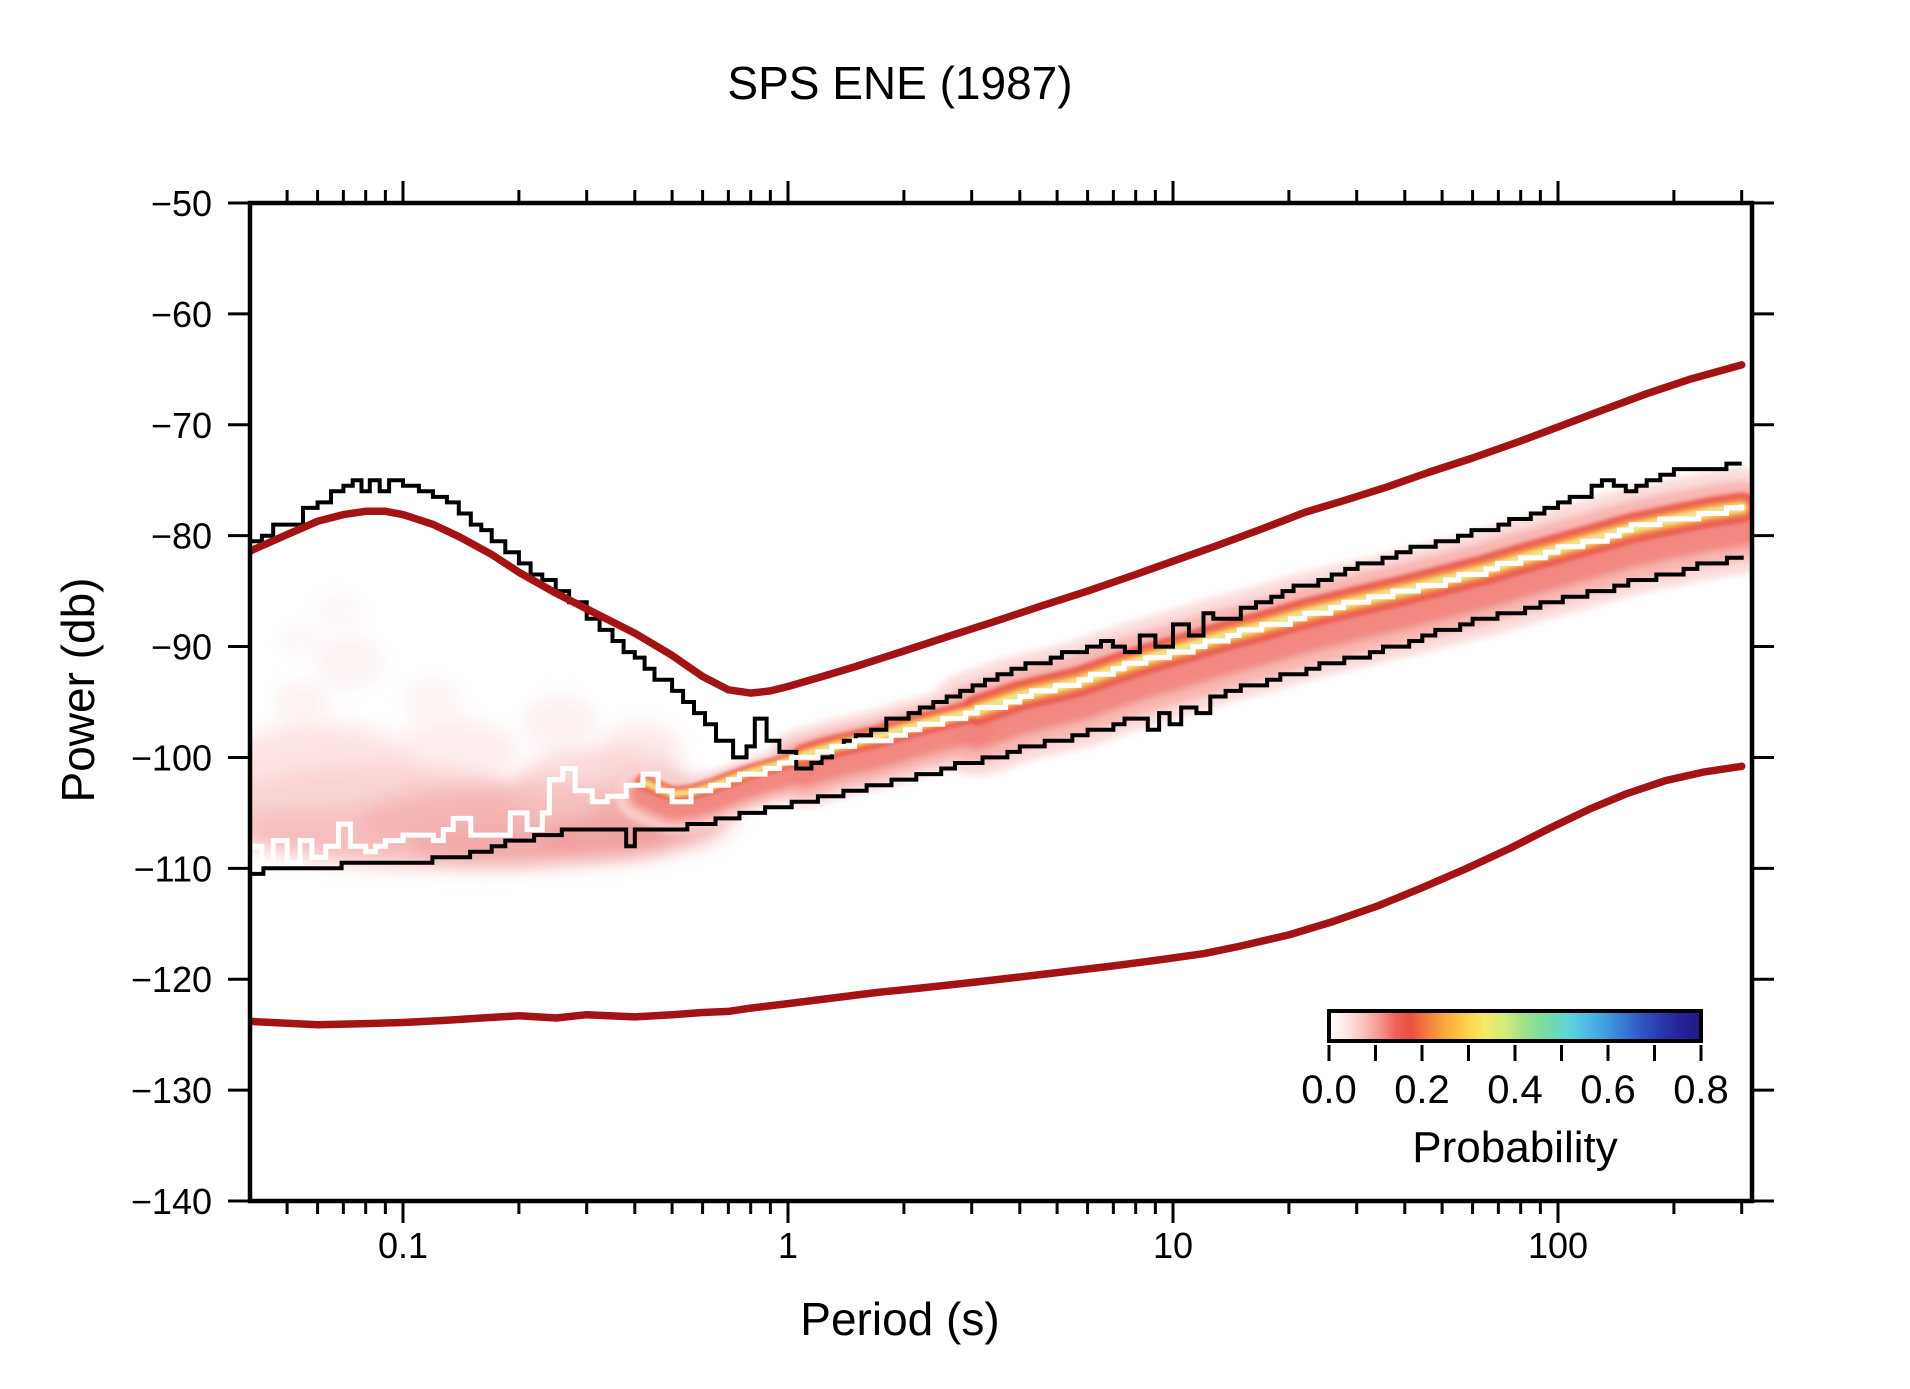  What do you see at coordinates (171, 1201) in the screenshot?
I see `y-tick-label: −140` at bounding box center [171, 1201].